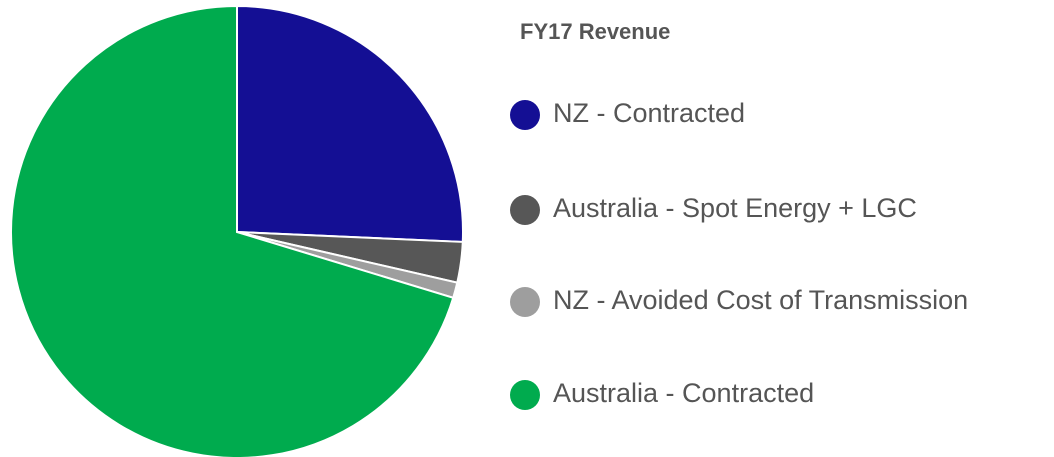 The height and width of the screenshot is (457, 1054). Describe the element at coordinates (595, 31) in the screenshot. I see `chart-title: FY17 Revenue` at that location.